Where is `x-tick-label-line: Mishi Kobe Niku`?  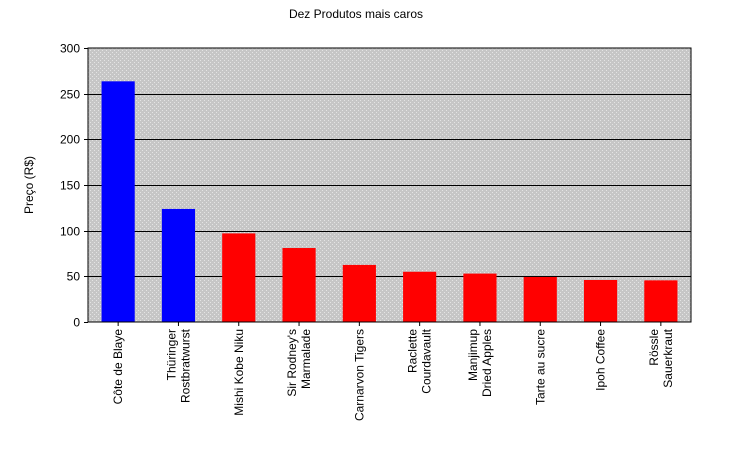 x-tick-label-line: Mishi Kobe Niku is located at coordinates (239, 372).